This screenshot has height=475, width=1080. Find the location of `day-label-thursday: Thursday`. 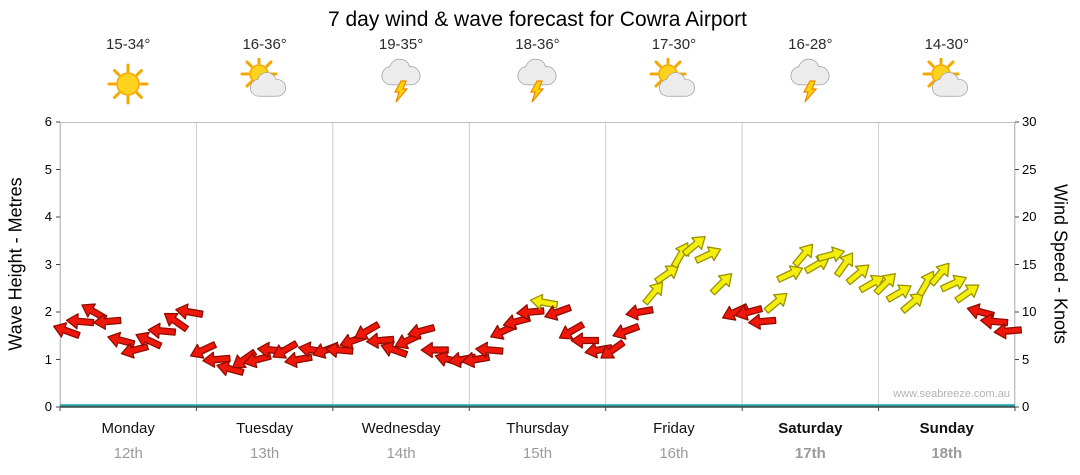

day-label-thursday: Thursday is located at coordinates (537, 428).